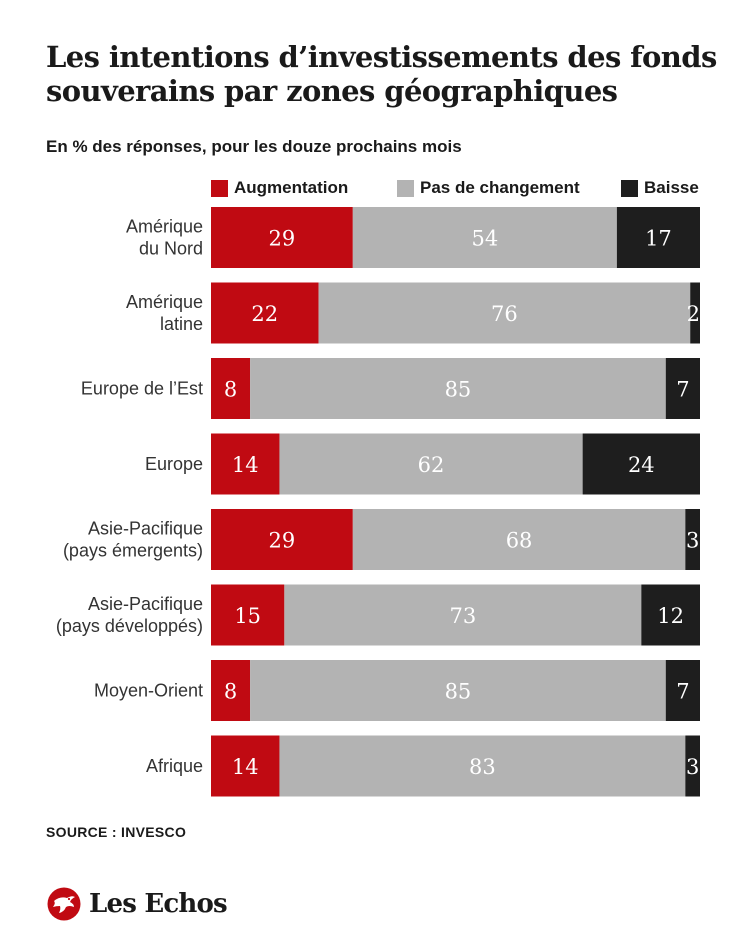 The image size is (750, 938). I want to click on legend-item-baisse: Baisse, so click(660, 188).